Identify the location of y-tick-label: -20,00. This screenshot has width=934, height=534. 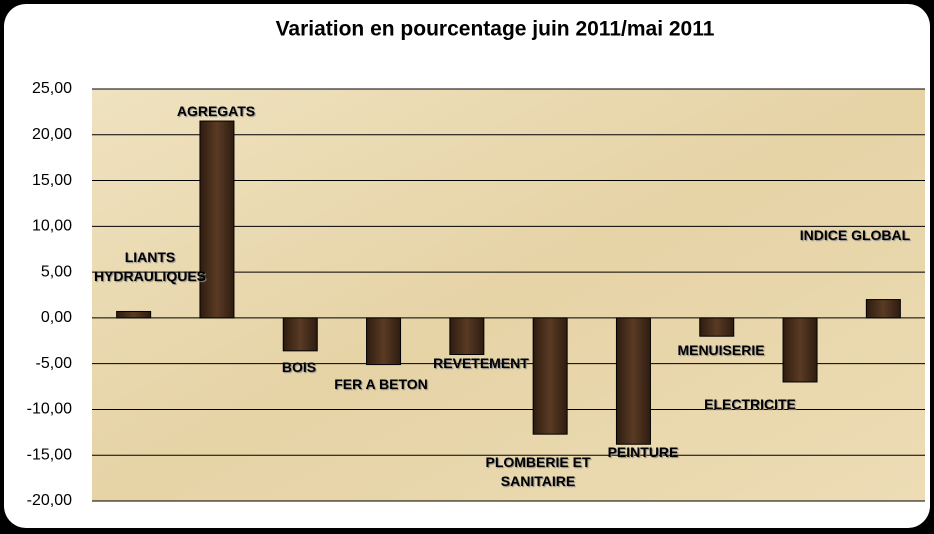
(49, 500).